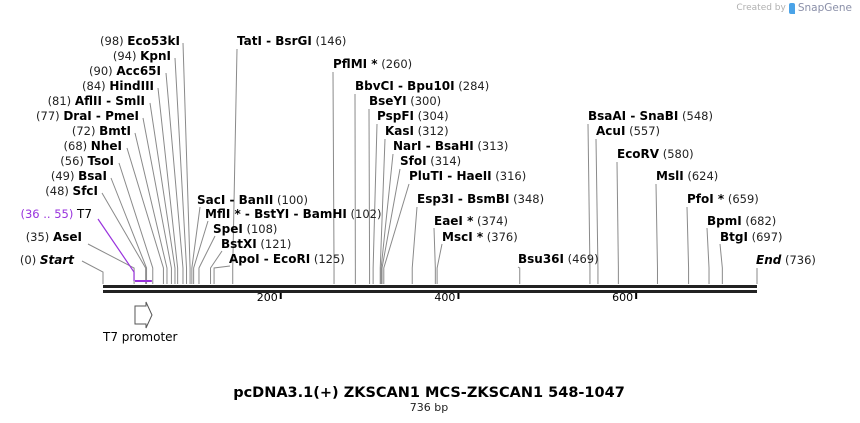 The height and width of the screenshot is (423, 860). I want to click on cut-site-label-right: ApoI - EcoRI (125), so click(287, 259).